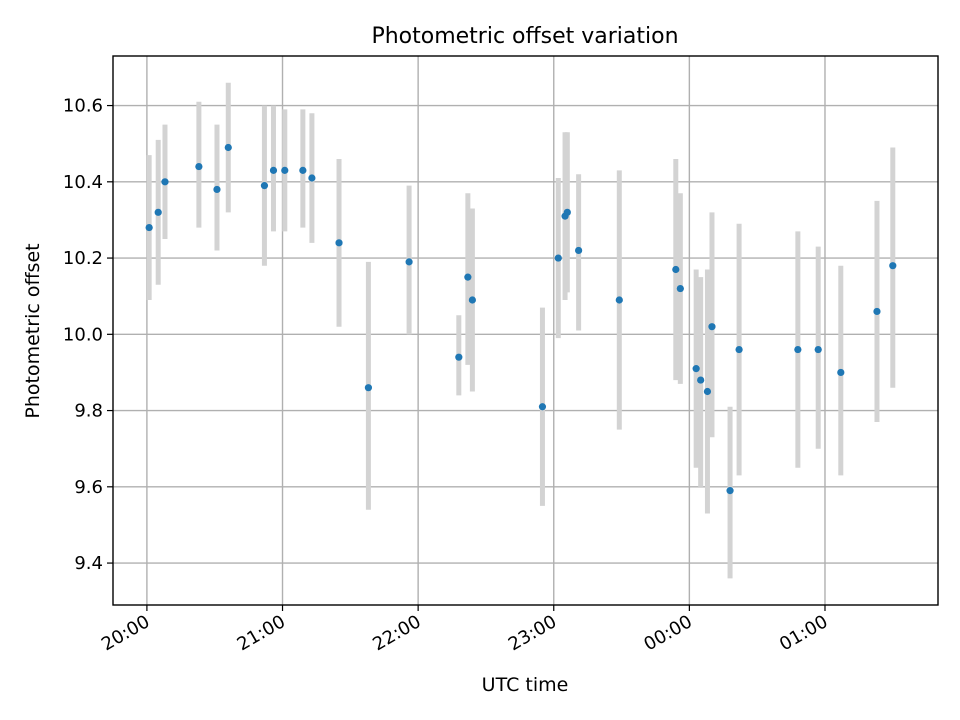 This screenshot has height=720, width=960. Describe the element at coordinates (83, 106) in the screenshot. I see `y-tick-label: 10.6` at that location.